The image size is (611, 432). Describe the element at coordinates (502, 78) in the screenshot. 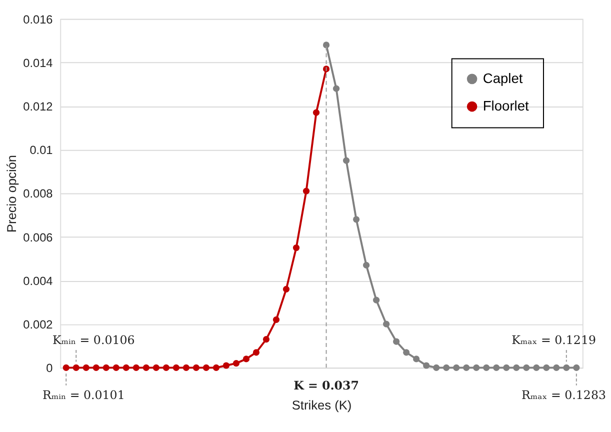

I see `legend-label: Caplet` at that location.